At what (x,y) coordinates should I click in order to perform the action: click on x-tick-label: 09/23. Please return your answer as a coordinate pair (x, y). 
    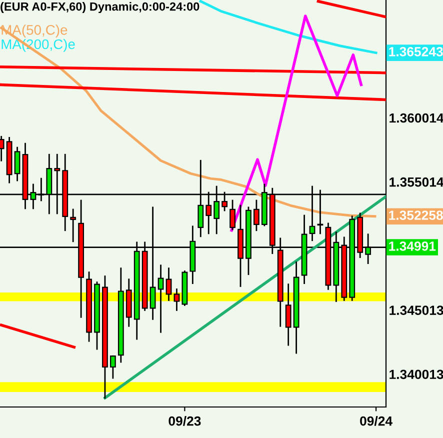
    Looking at the image, I should click on (184, 421).